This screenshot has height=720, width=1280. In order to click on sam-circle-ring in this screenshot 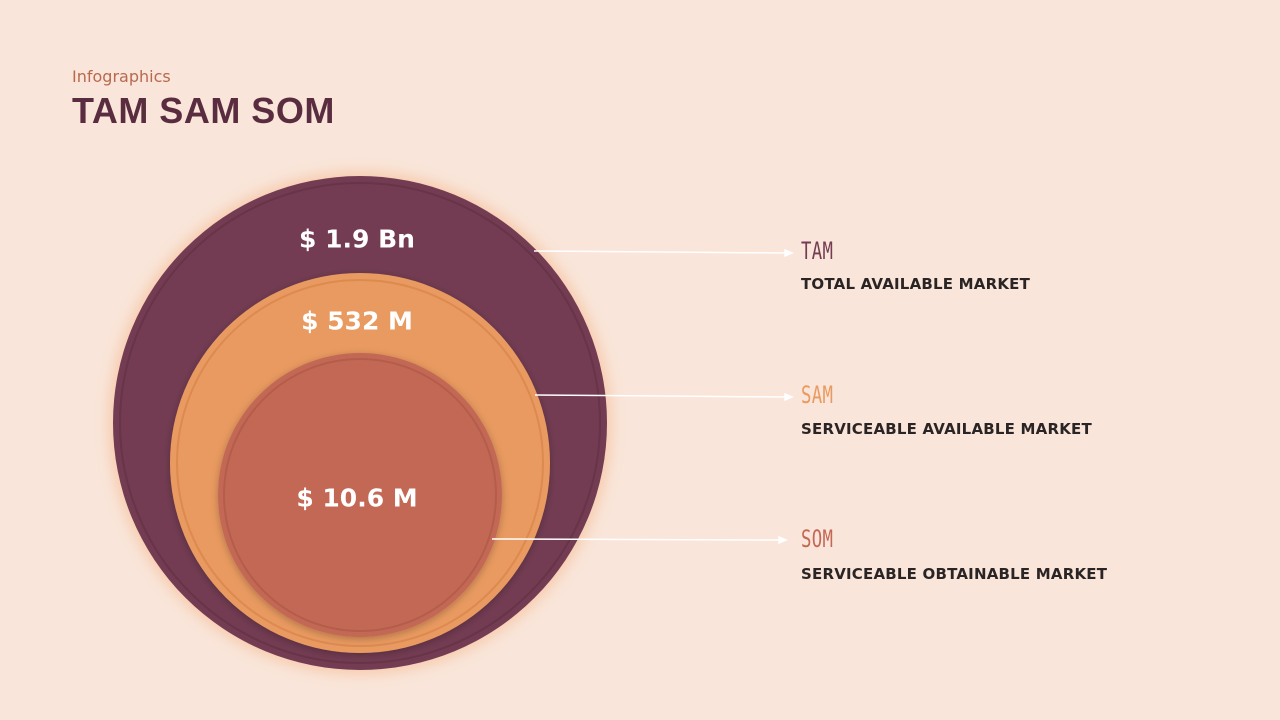, I will do `click(360, 463)`.